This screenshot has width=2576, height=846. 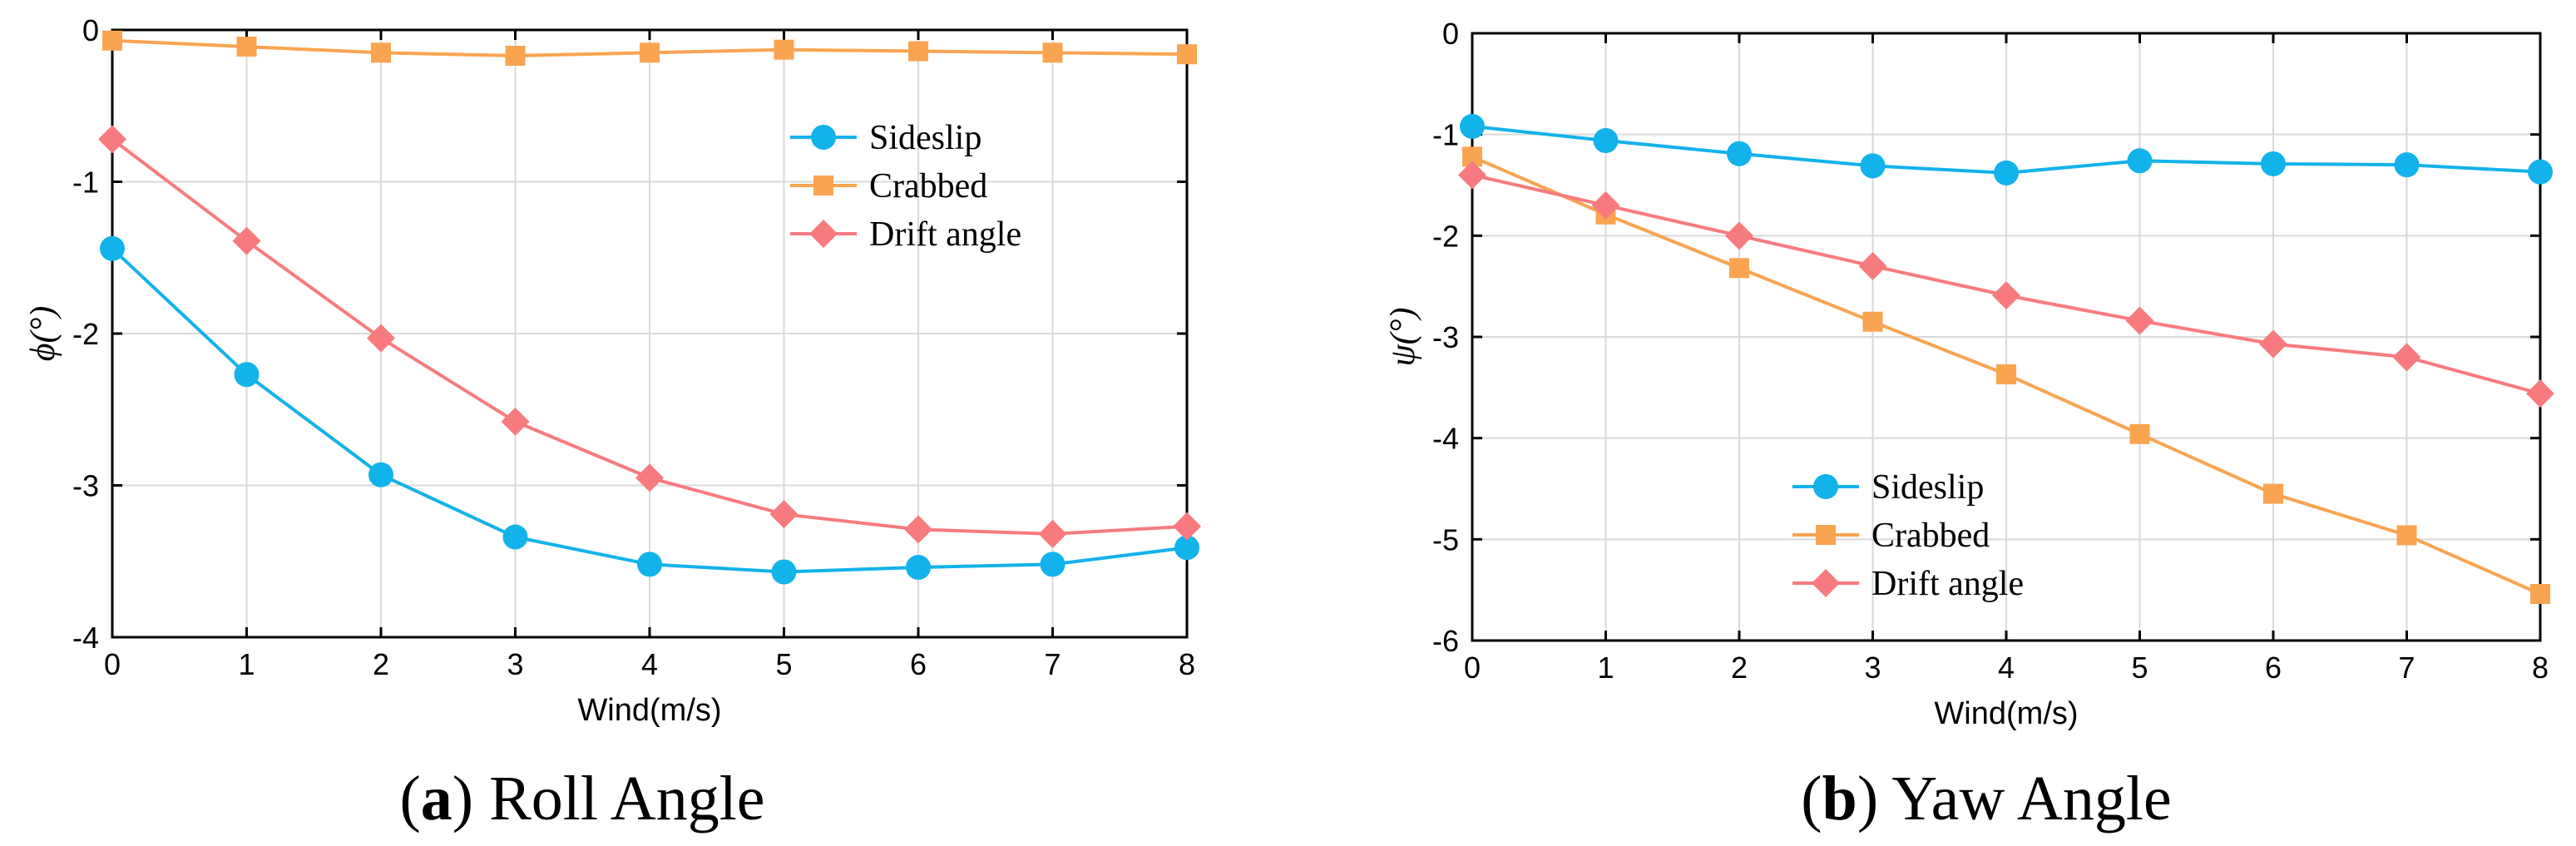 I want to click on series-crabbed, so click(x=649, y=48).